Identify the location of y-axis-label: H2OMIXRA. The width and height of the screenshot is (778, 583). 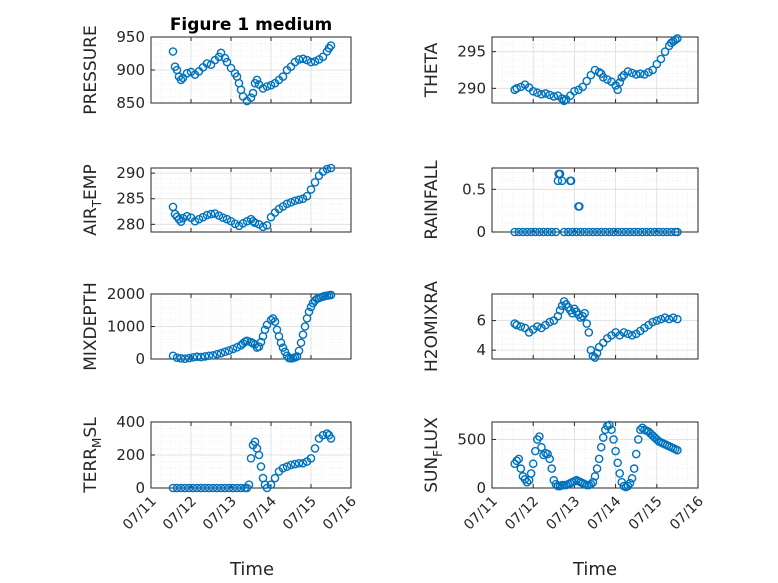
(432, 326).